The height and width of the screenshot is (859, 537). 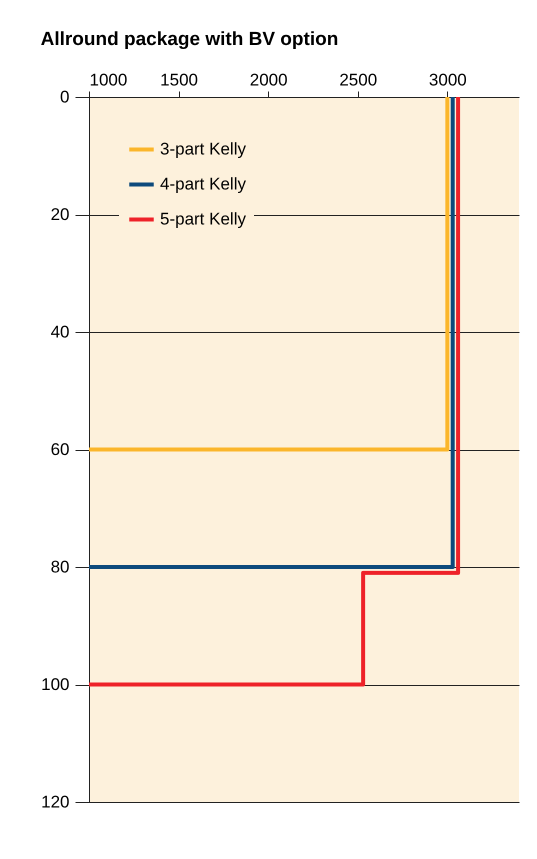 What do you see at coordinates (60, 449) in the screenshot?
I see `y-tick-label: 60` at bounding box center [60, 449].